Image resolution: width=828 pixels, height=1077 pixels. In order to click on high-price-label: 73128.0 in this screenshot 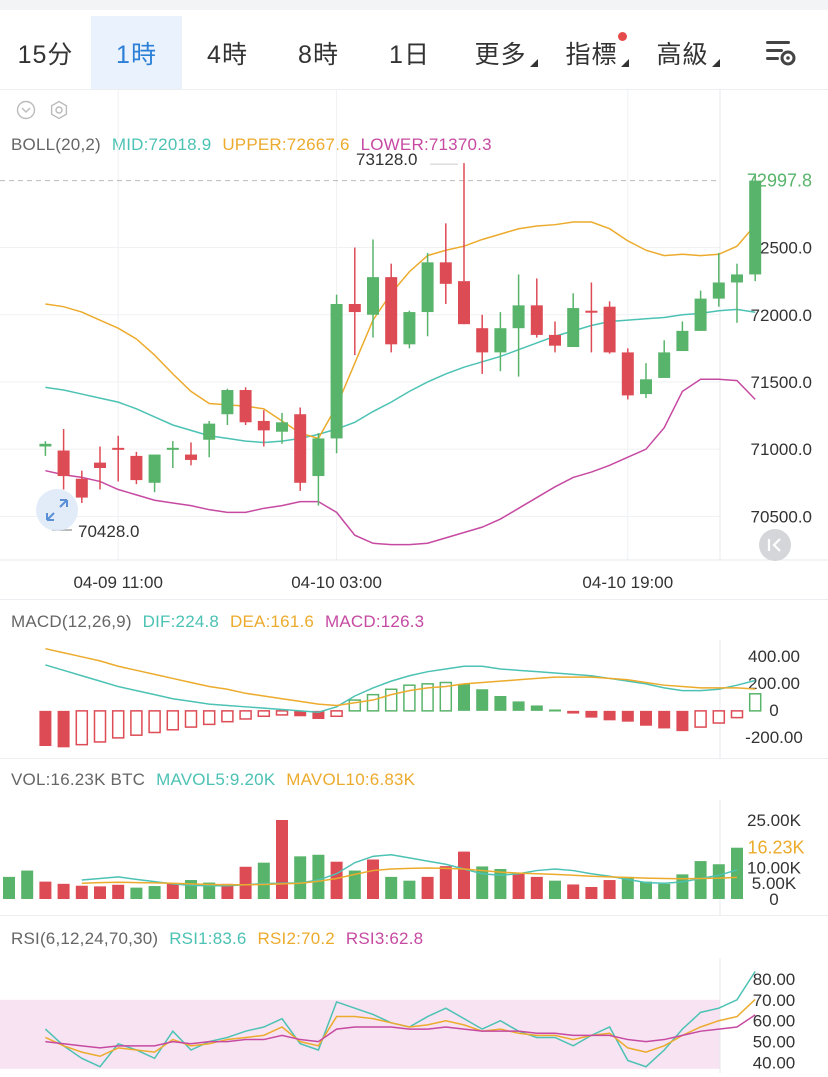, I will do `click(386, 159)`.